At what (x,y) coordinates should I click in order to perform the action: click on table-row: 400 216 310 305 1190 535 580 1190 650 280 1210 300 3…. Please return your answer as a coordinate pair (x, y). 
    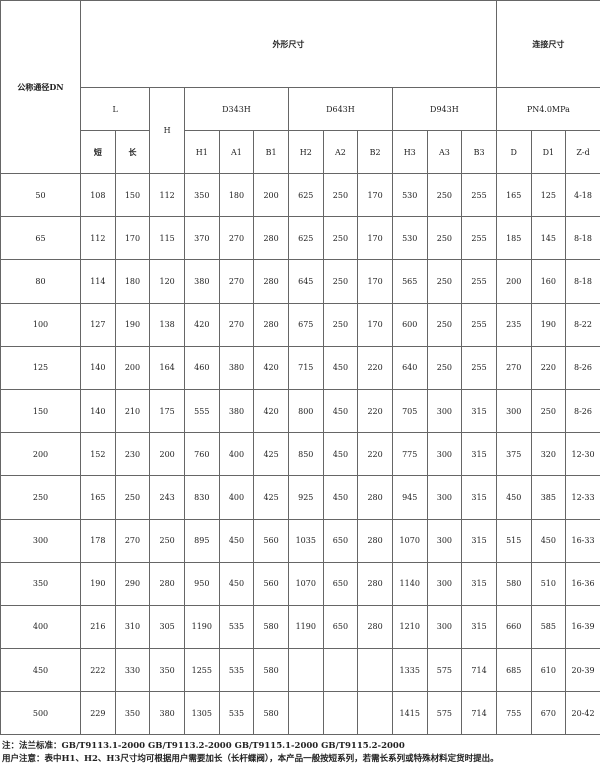
    Looking at the image, I should click on (300, 627).